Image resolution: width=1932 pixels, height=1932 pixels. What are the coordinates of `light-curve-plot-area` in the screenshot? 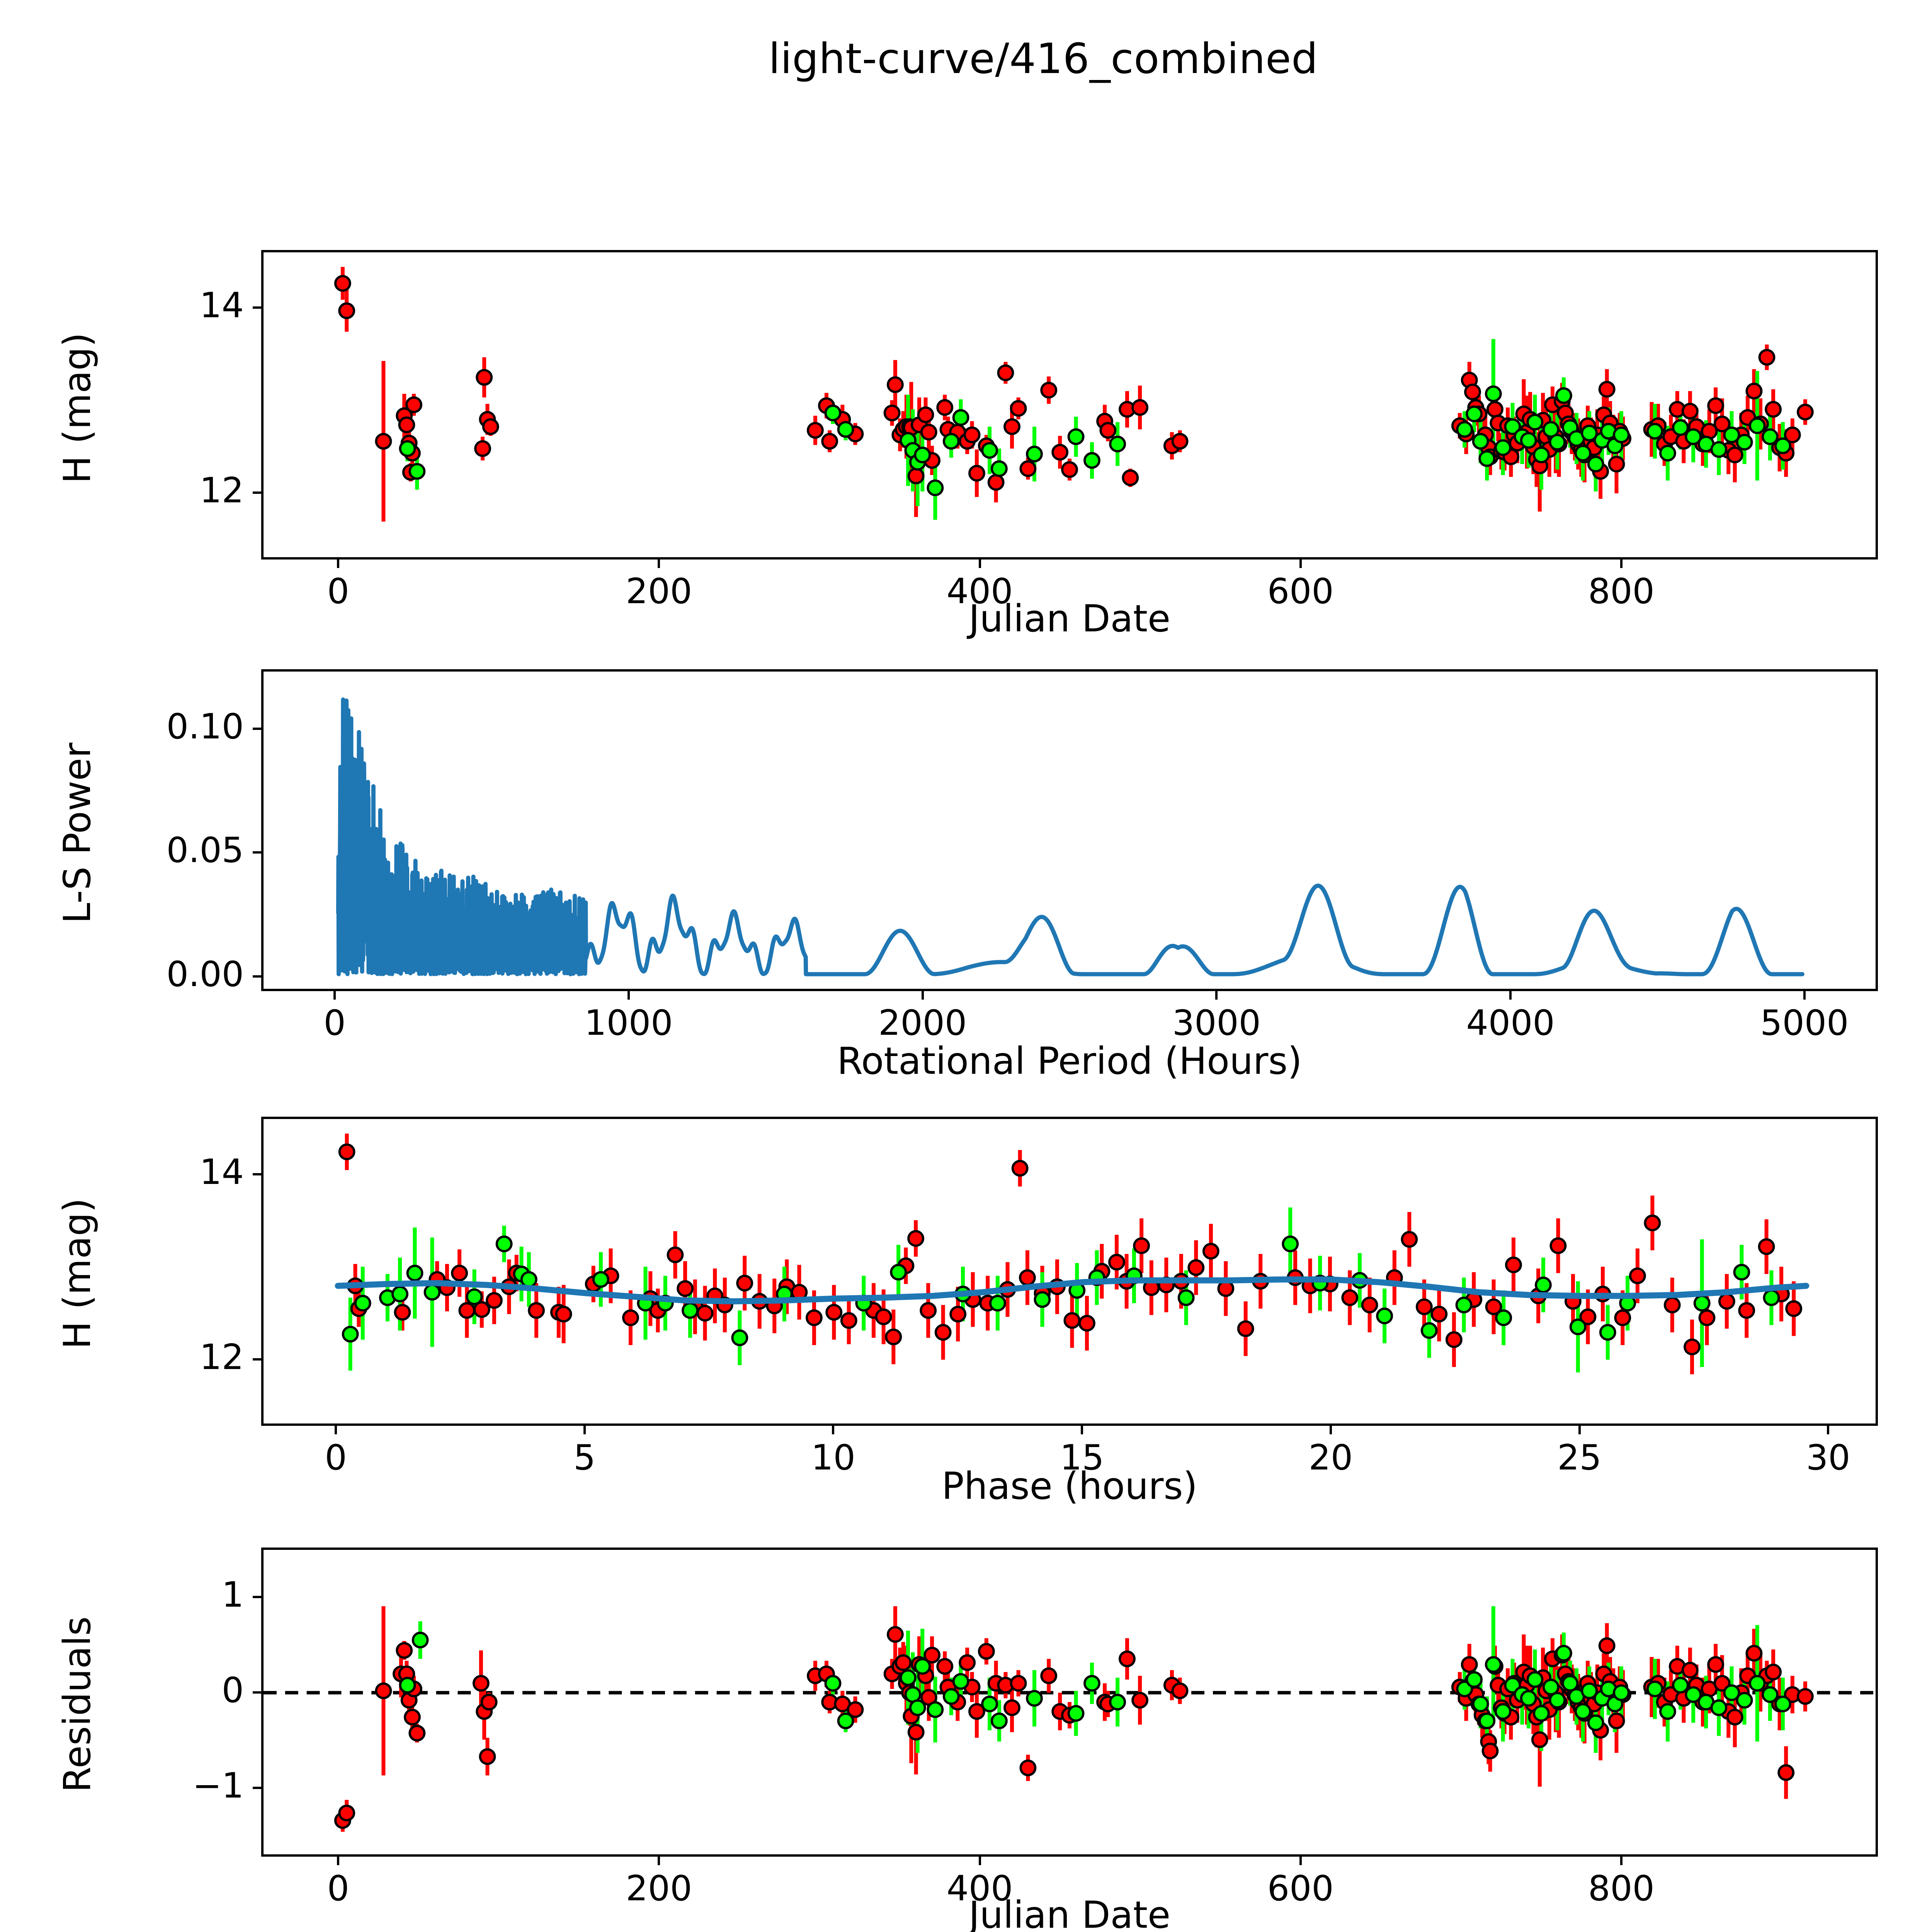 It's located at (1074, 395).